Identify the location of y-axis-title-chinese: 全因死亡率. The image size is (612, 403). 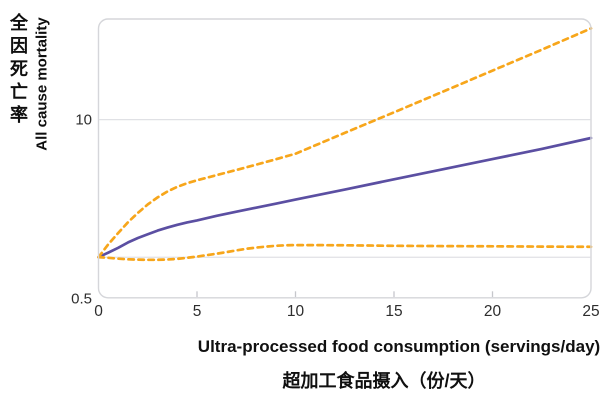
(18, 70).